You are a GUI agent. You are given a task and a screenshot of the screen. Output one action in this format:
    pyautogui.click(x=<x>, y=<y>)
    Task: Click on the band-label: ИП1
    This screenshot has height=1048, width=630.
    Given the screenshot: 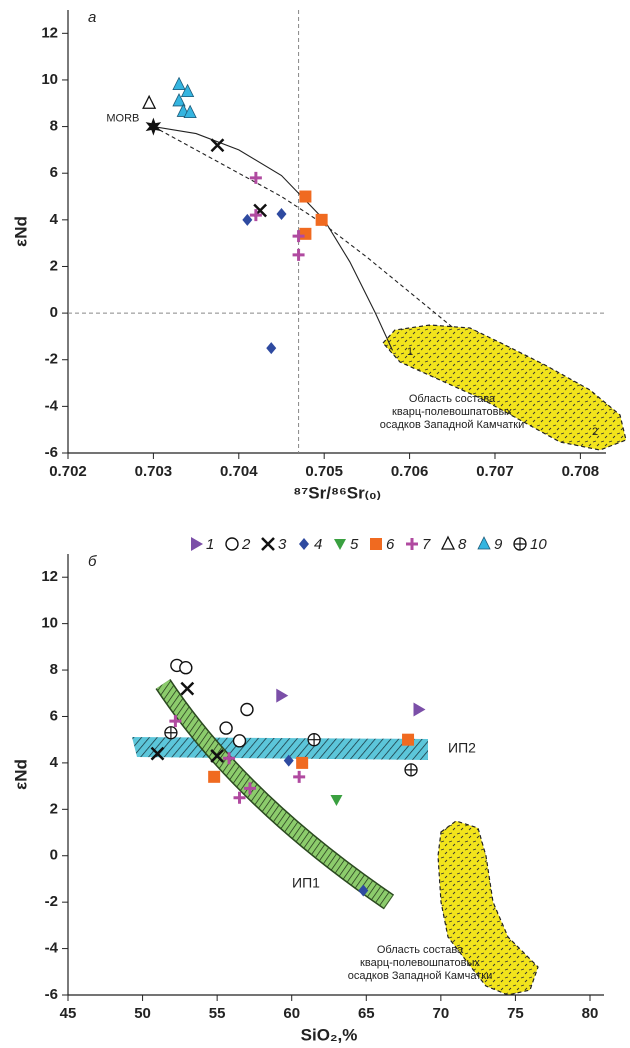 What is the action you would take?
    pyautogui.click(x=306, y=883)
    